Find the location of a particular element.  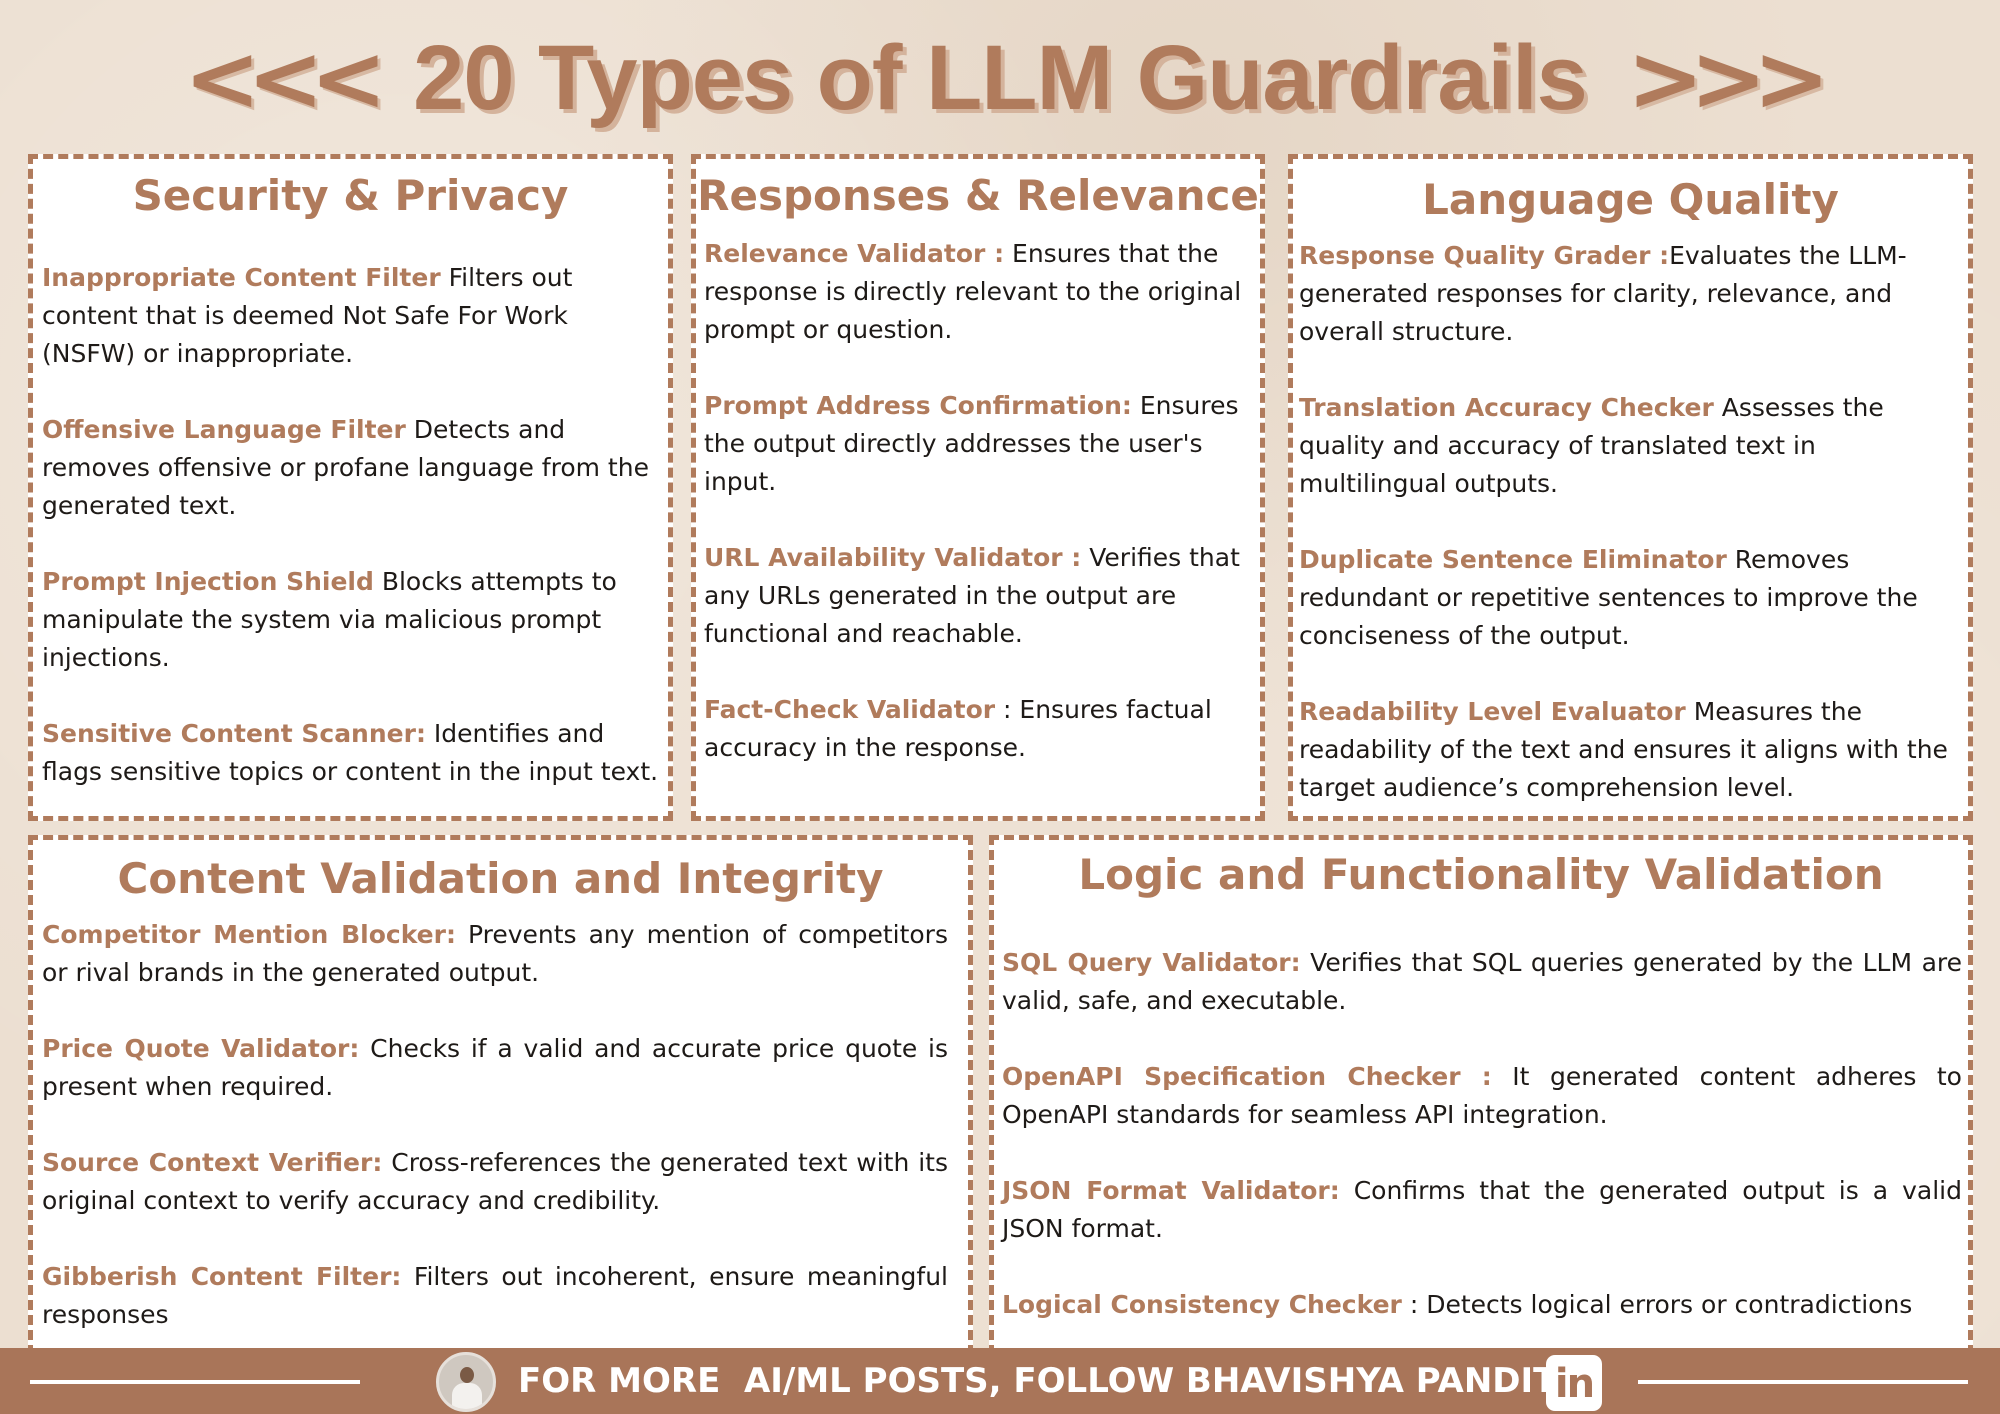

guardrail-name: Offensive Language Filter is located at coordinates (224, 430).